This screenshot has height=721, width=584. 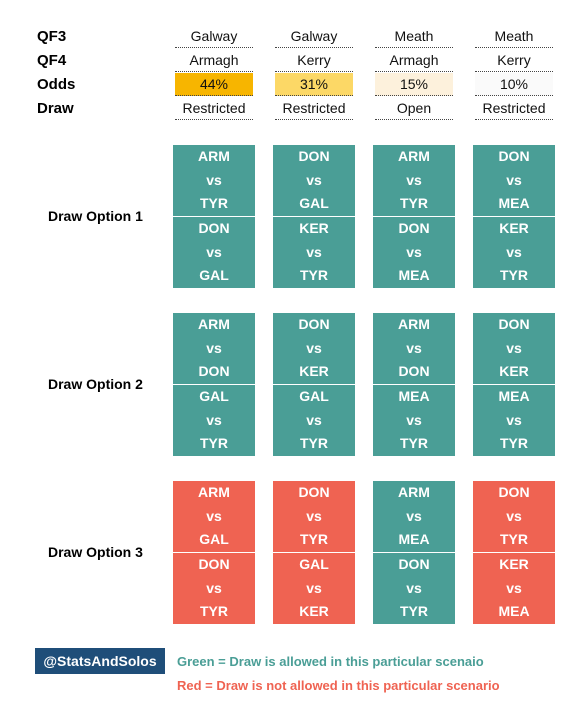 I want to click on odds-cell: 10%, so click(x=514, y=84).